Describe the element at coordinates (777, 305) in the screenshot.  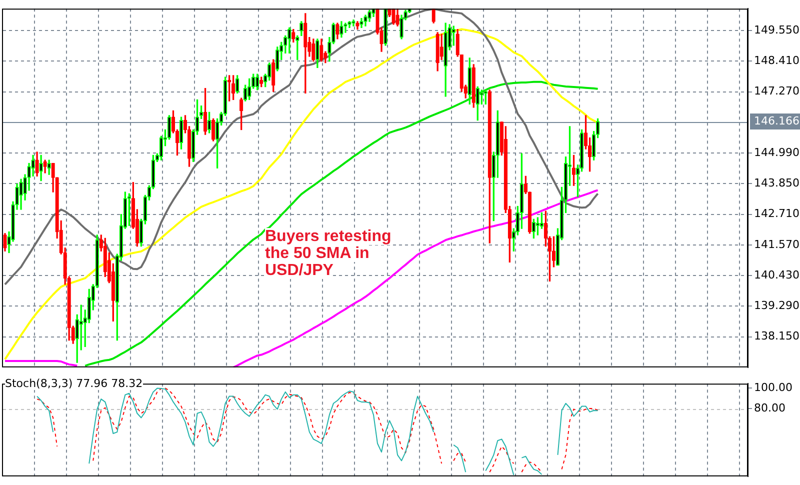
I see `y-tick-label: 139.290` at that location.